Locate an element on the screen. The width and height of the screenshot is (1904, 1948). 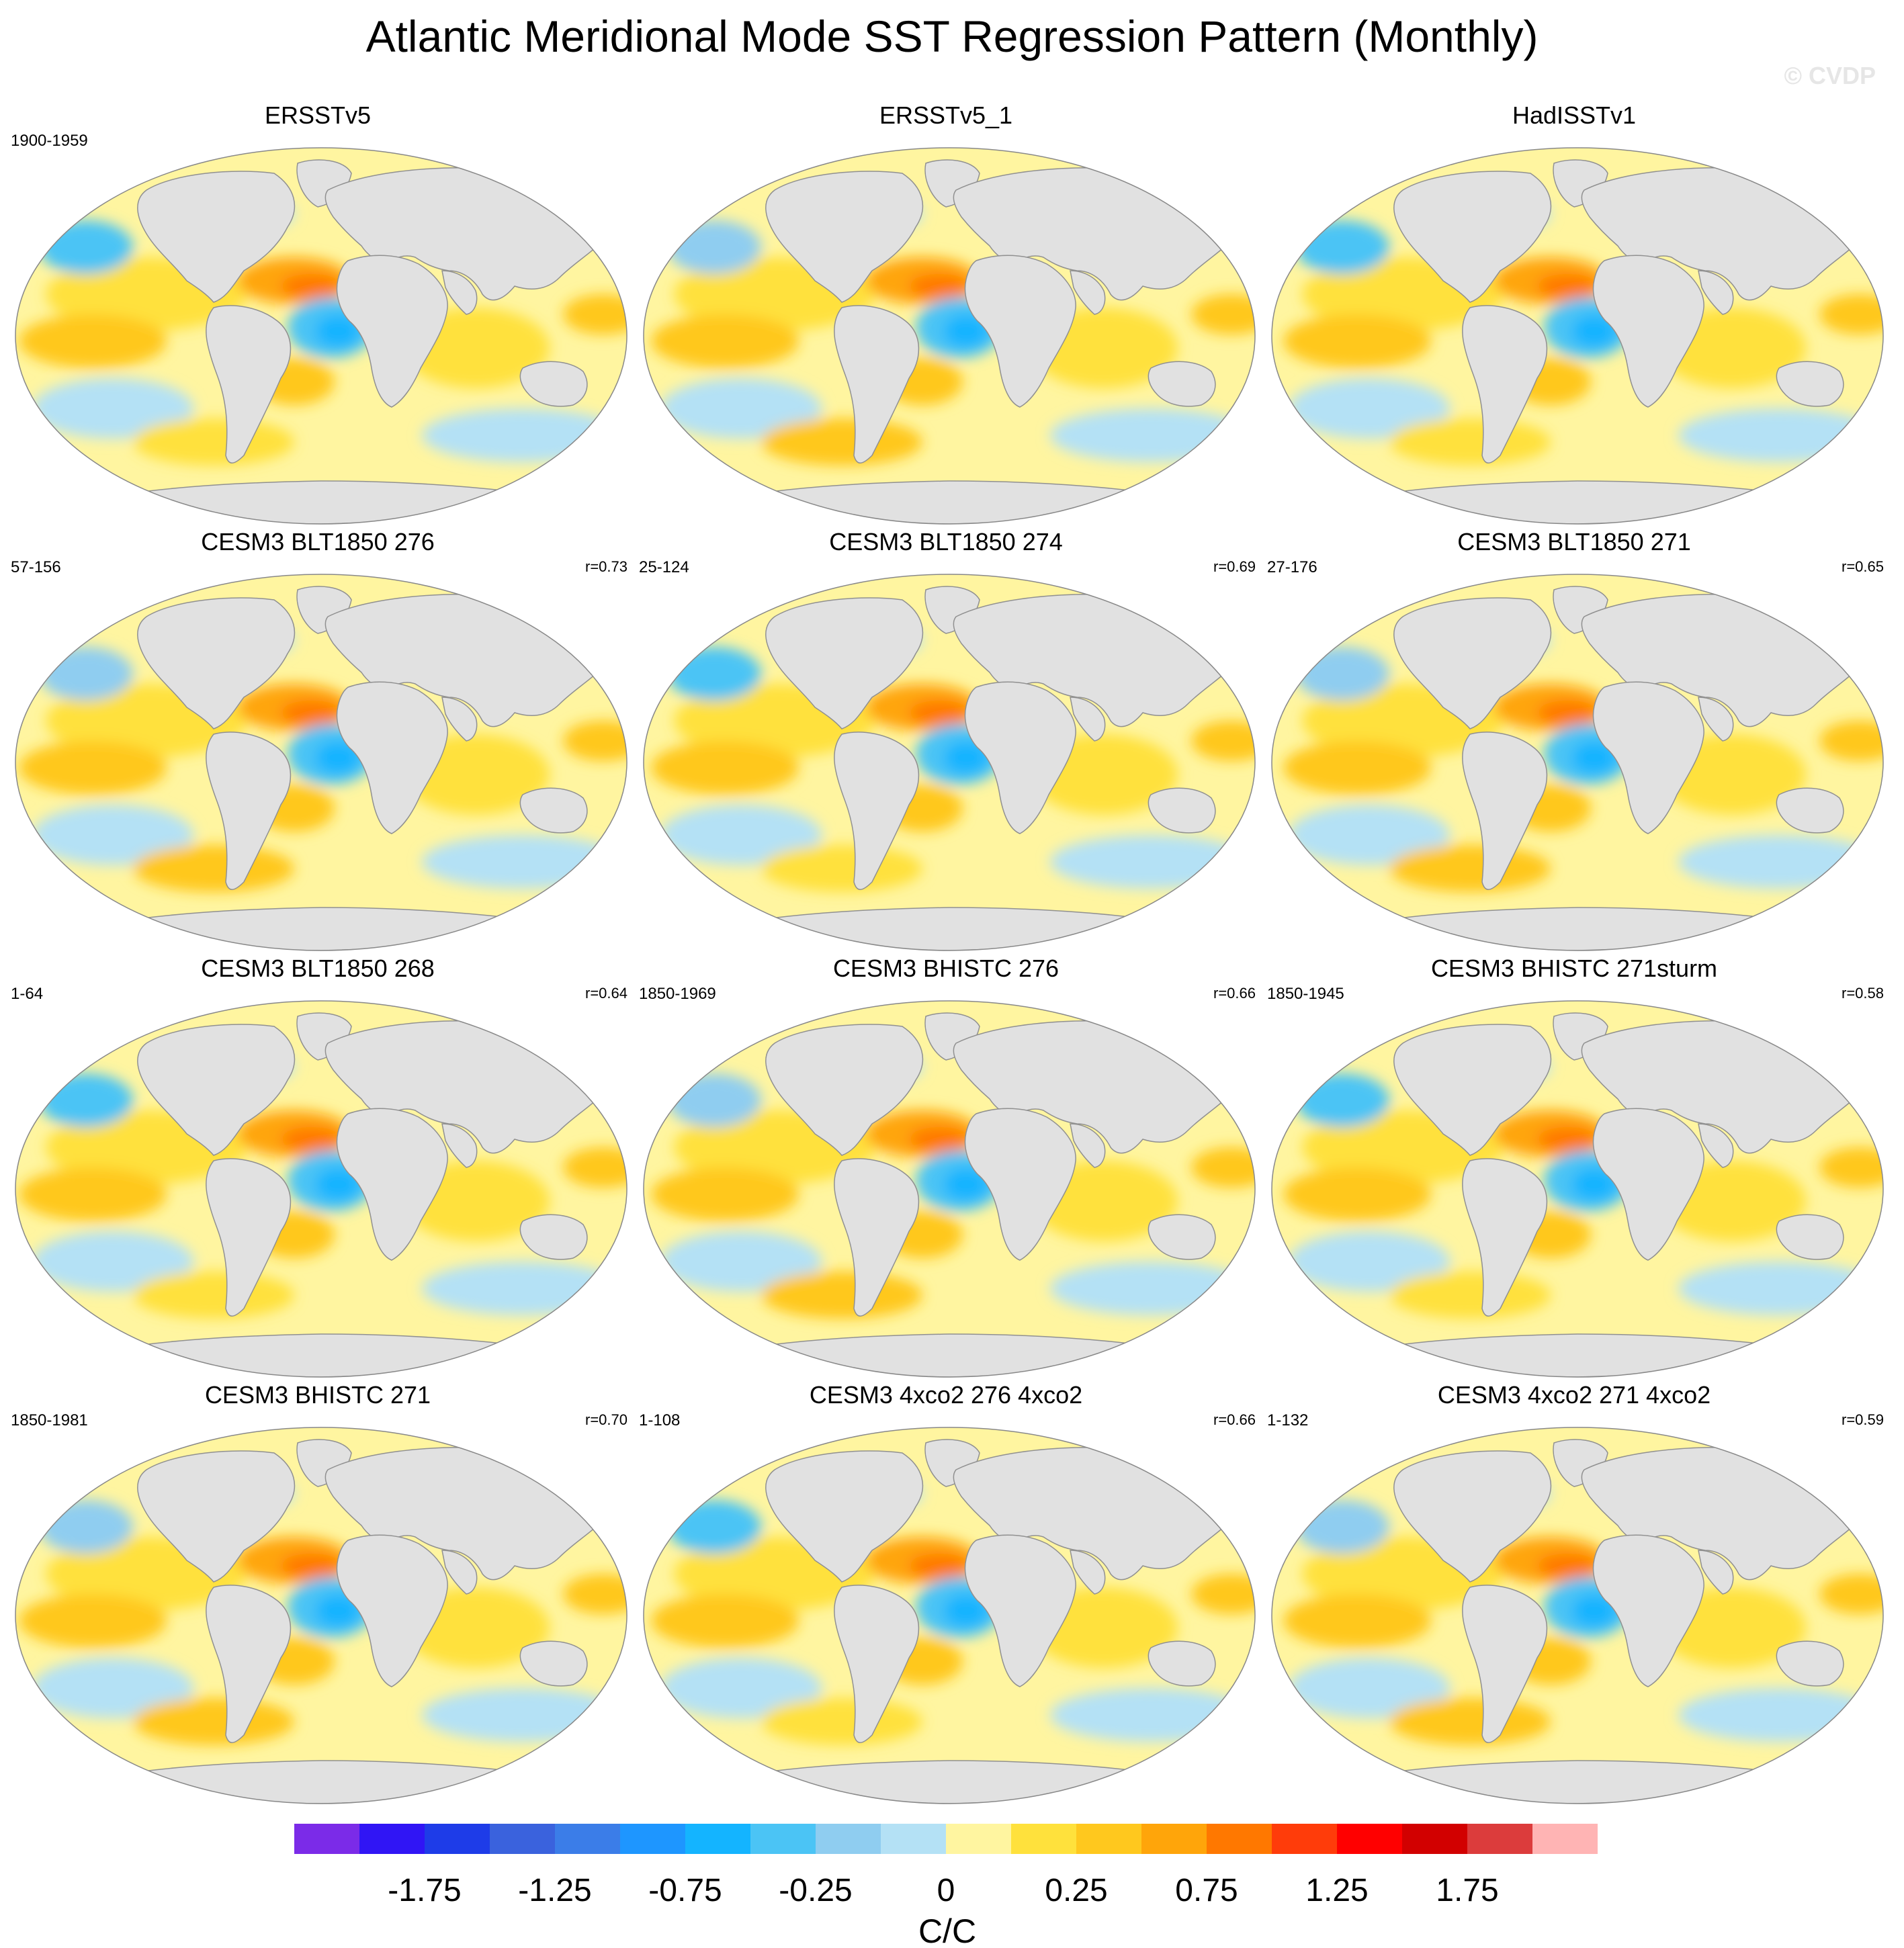
panel-title: CESM3 4xco2 276 4xco2 is located at coordinates (946, 1395).